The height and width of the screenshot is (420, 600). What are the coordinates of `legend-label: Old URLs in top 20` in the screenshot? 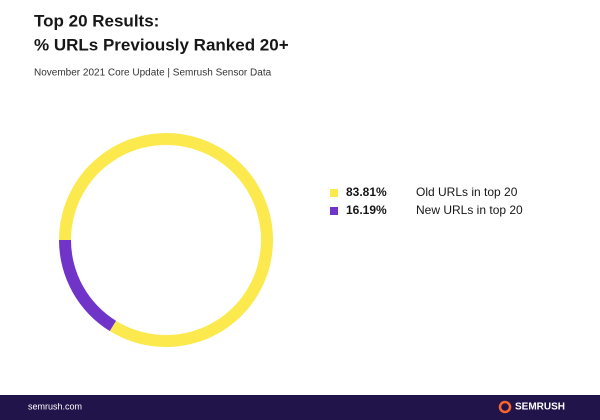 It's located at (467, 192).